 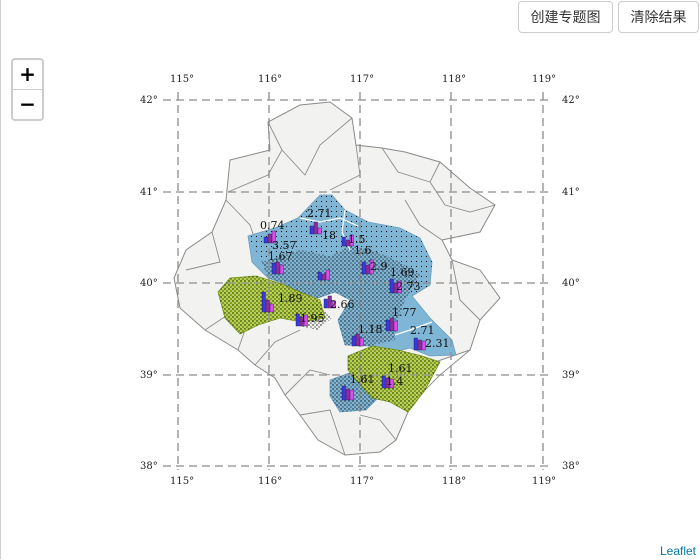 What do you see at coordinates (677, 551) in the screenshot?
I see `leaflet-attribution-link: Leaflet` at bounding box center [677, 551].